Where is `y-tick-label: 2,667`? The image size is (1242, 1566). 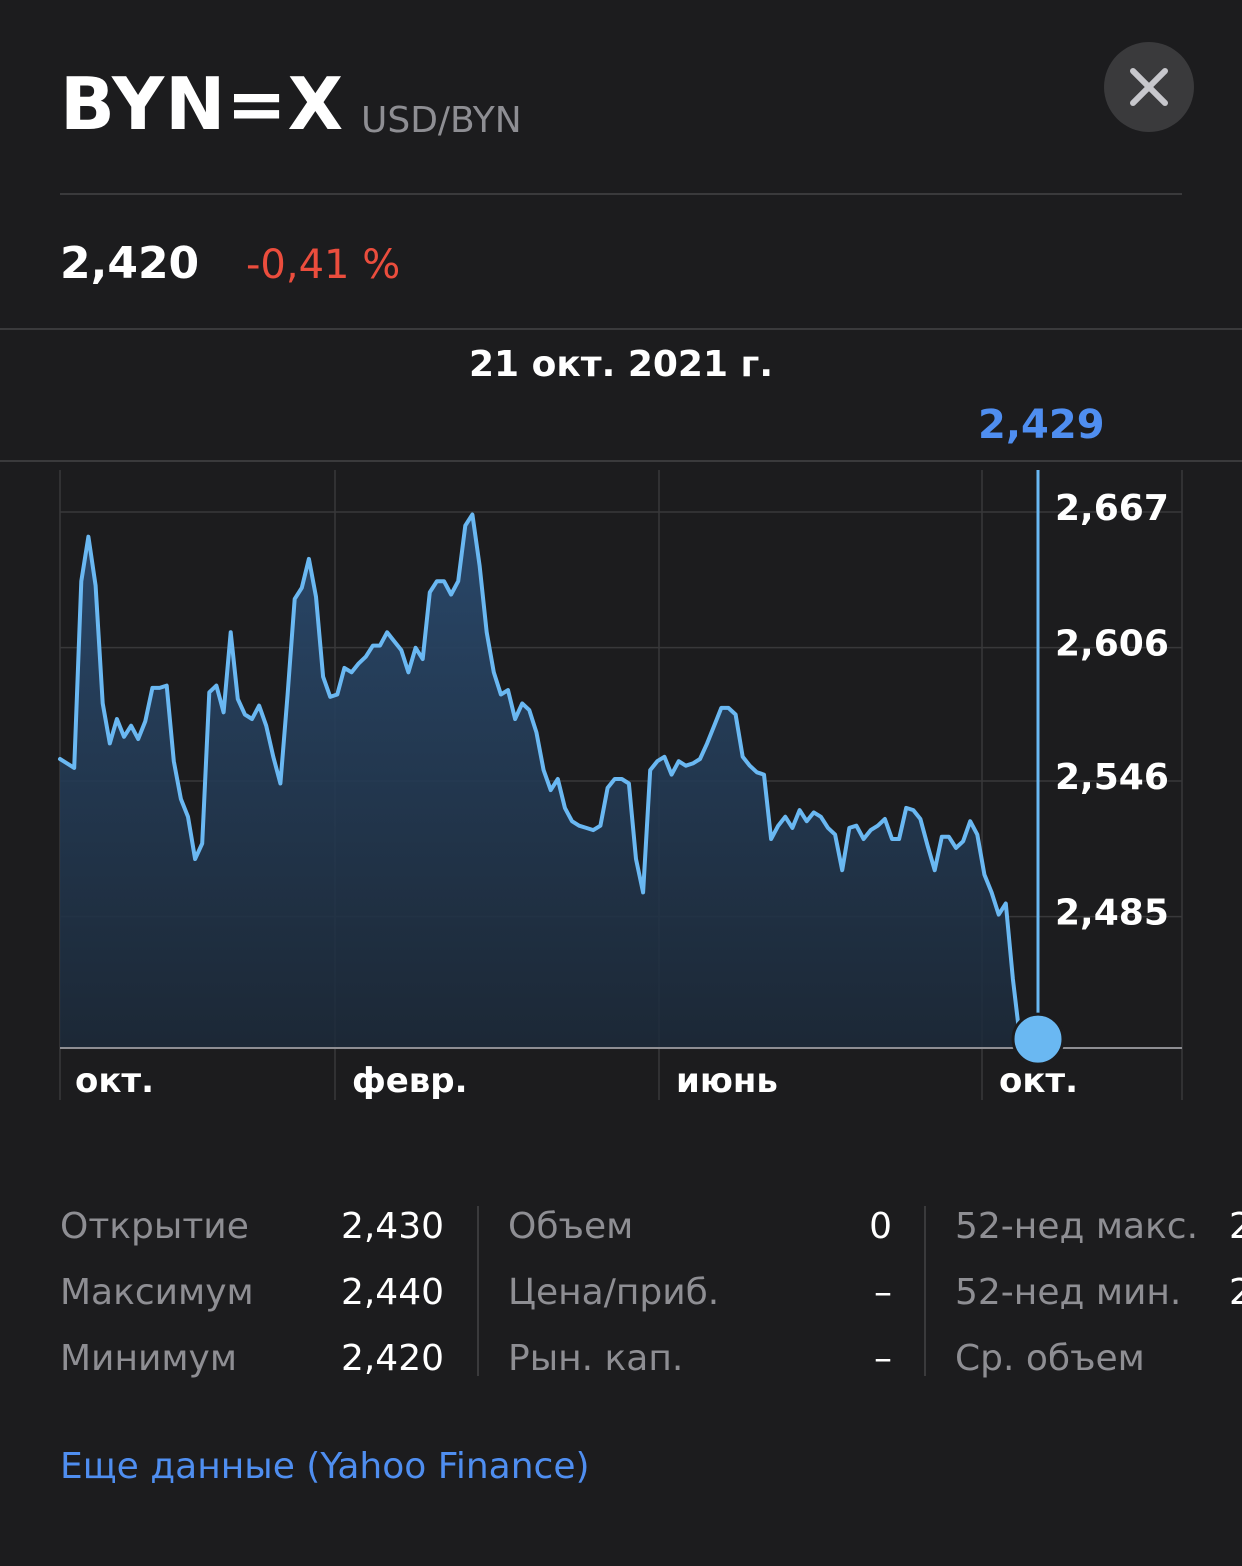
y-tick-label: 2,667 is located at coordinates (1112, 508).